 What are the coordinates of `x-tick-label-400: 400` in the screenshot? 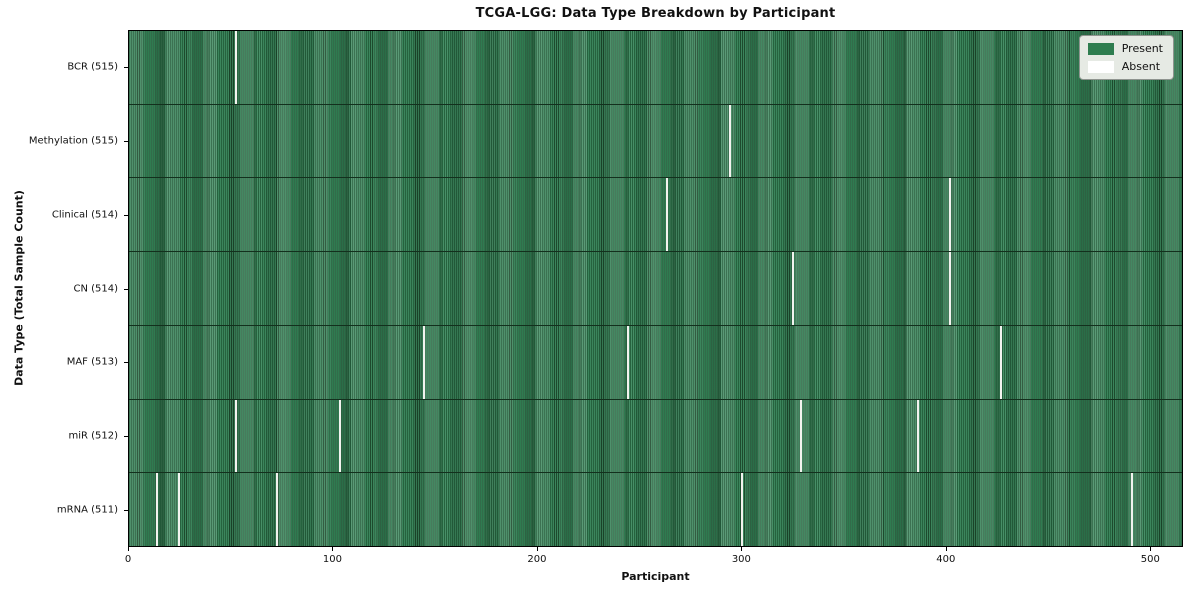 It's located at (946, 559).